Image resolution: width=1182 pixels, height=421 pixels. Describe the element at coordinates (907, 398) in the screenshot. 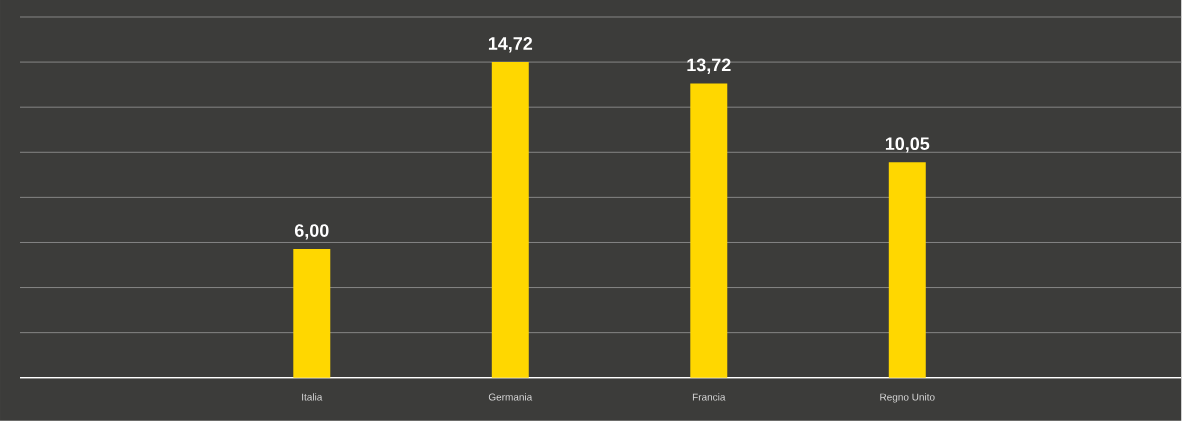

I see `x-tick-label: Regno Unito` at that location.